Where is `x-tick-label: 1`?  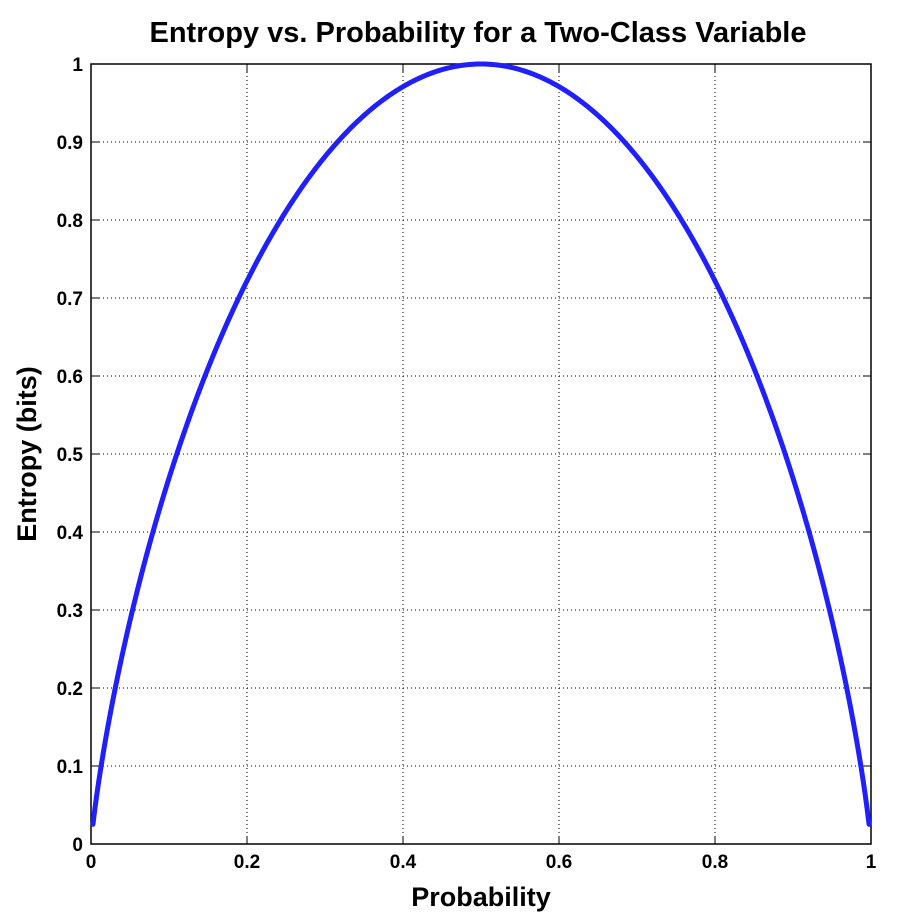 x-tick-label: 1 is located at coordinates (871, 862).